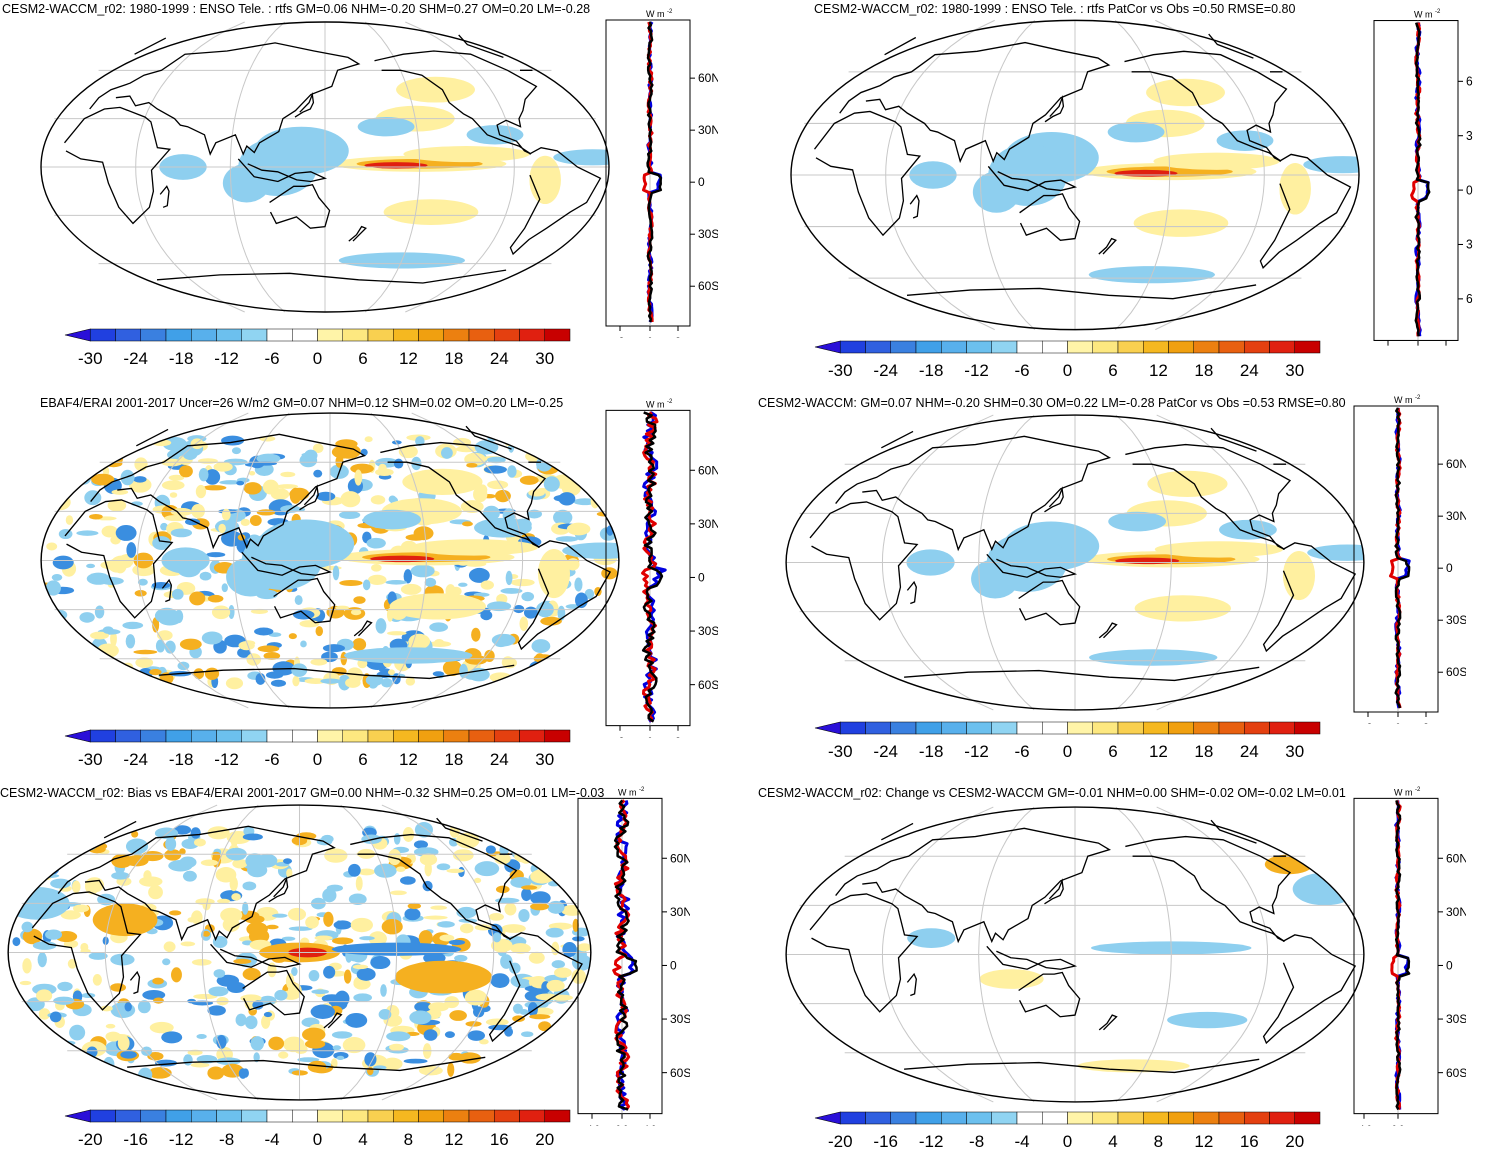 The height and width of the screenshot is (1158, 1496). I want to click on colorbar-label: 4, so click(1112, 1141).